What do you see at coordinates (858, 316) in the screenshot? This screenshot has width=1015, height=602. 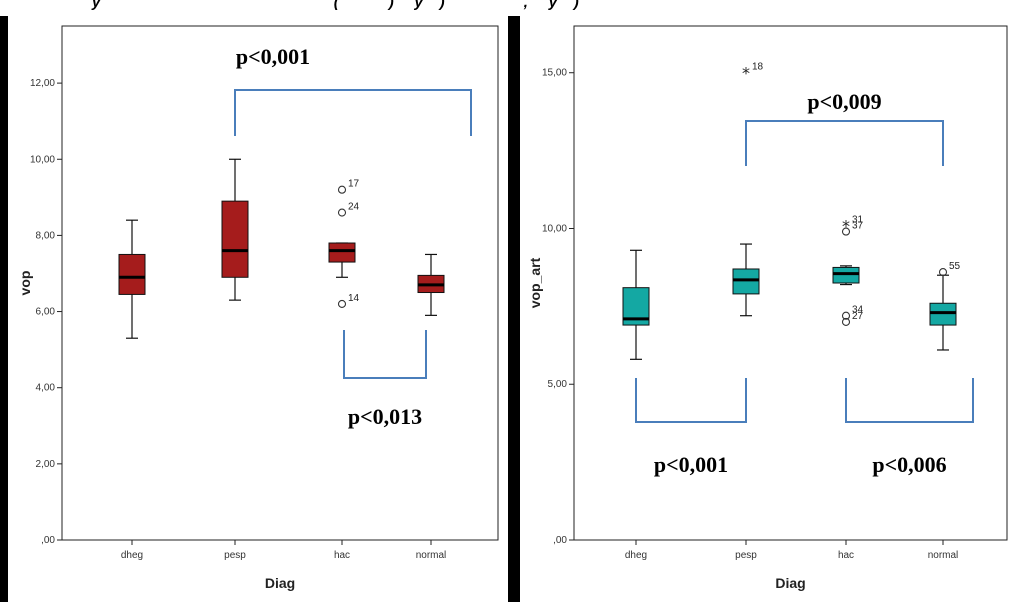 I see `outlier-label: 27` at bounding box center [858, 316].